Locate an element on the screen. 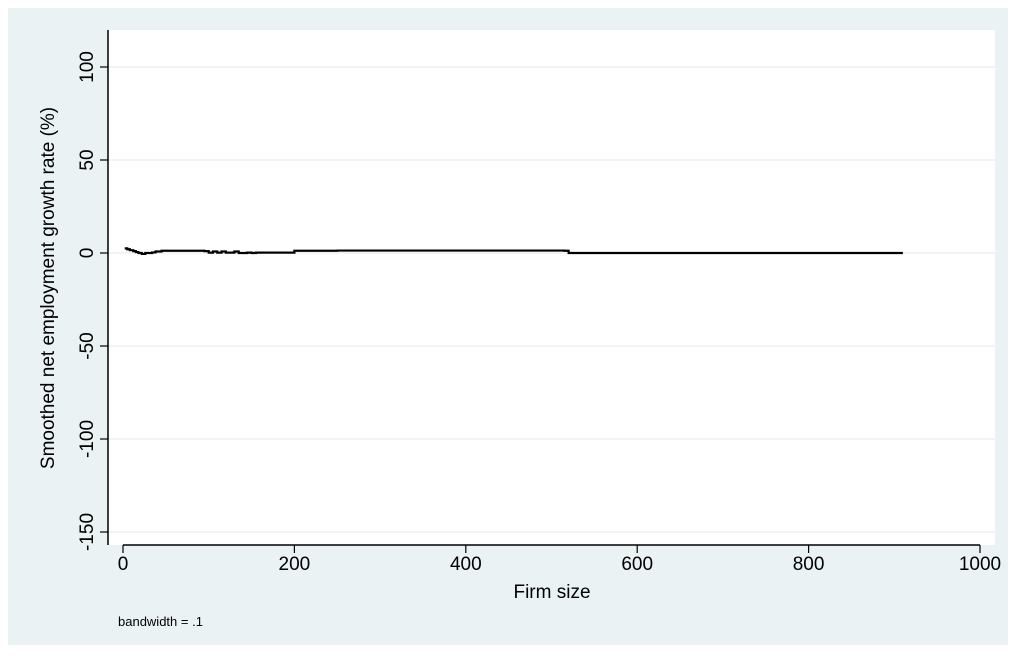  series-line is located at coordinates (513, 251).